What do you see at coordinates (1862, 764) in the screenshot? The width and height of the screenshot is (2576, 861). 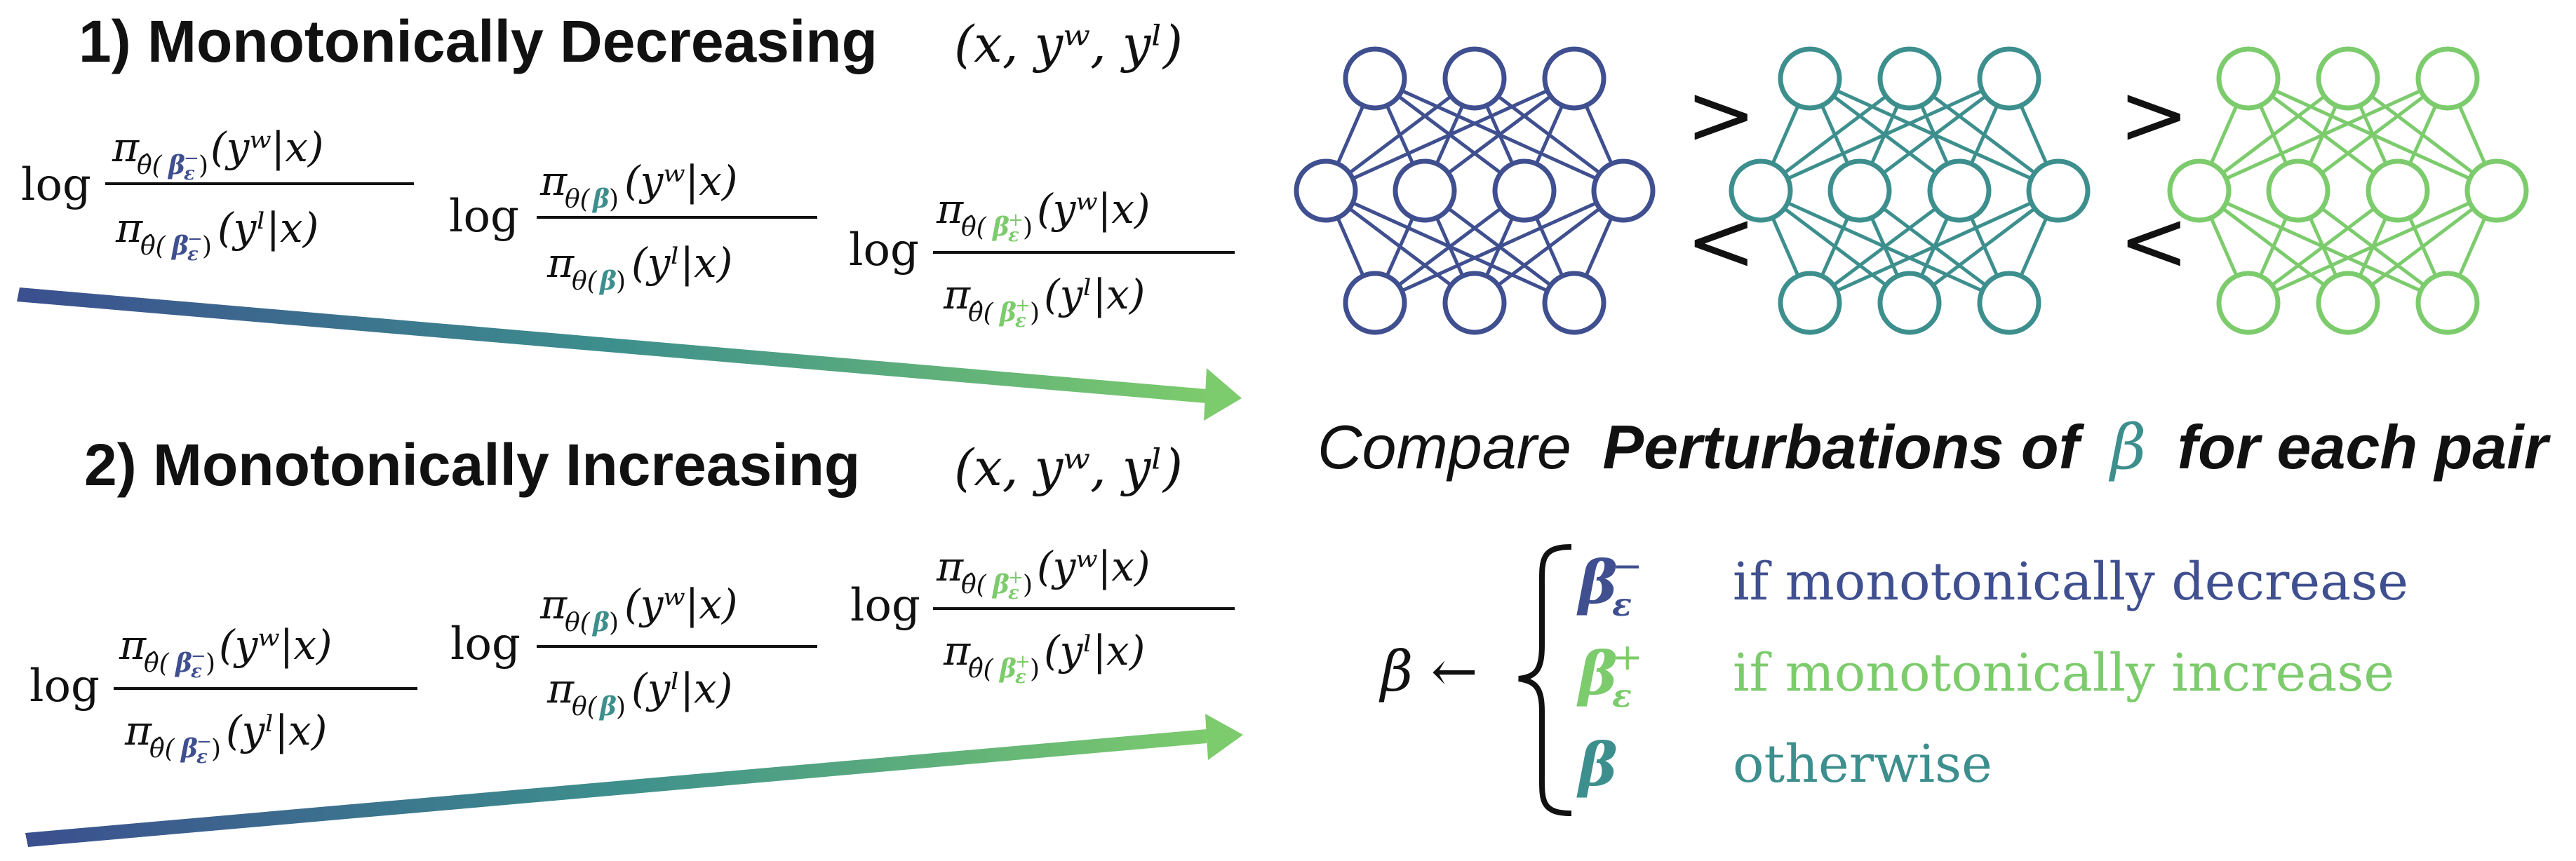 I see `case3-text: otherwise` at bounding box center [1862, 764].